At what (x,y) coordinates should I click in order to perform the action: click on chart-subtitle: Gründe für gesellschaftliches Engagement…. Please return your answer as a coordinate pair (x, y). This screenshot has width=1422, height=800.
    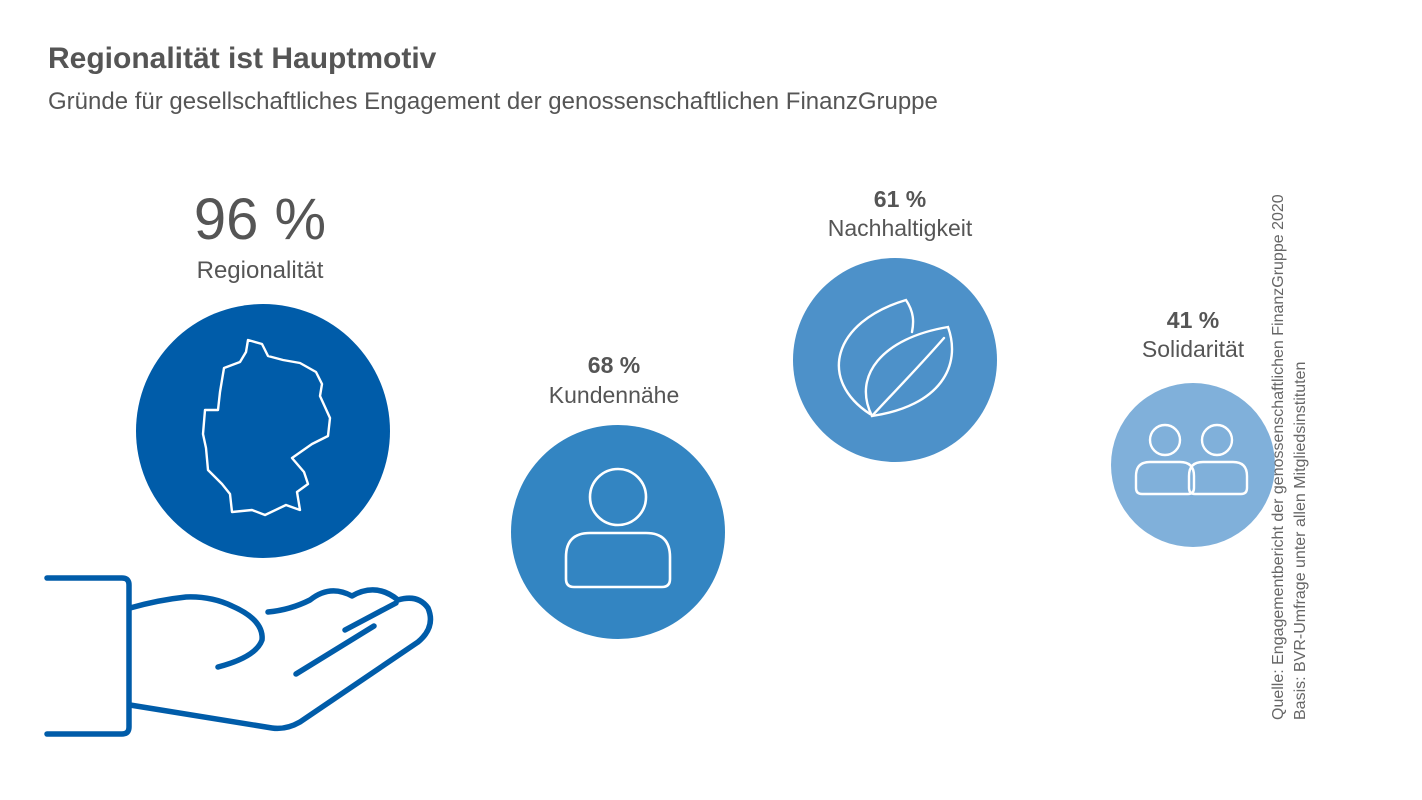
    Looking at the image, I should click on (493, 101).